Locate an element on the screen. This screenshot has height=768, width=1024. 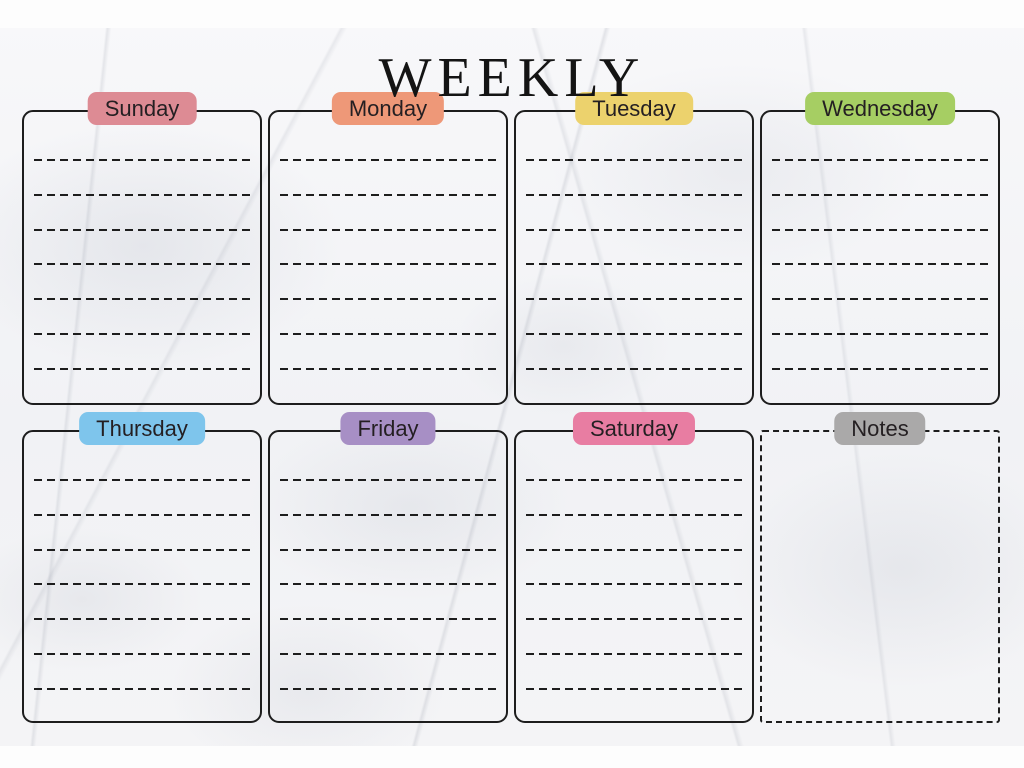
panel-sunday: Sunday is located at coordinates (142, 248).